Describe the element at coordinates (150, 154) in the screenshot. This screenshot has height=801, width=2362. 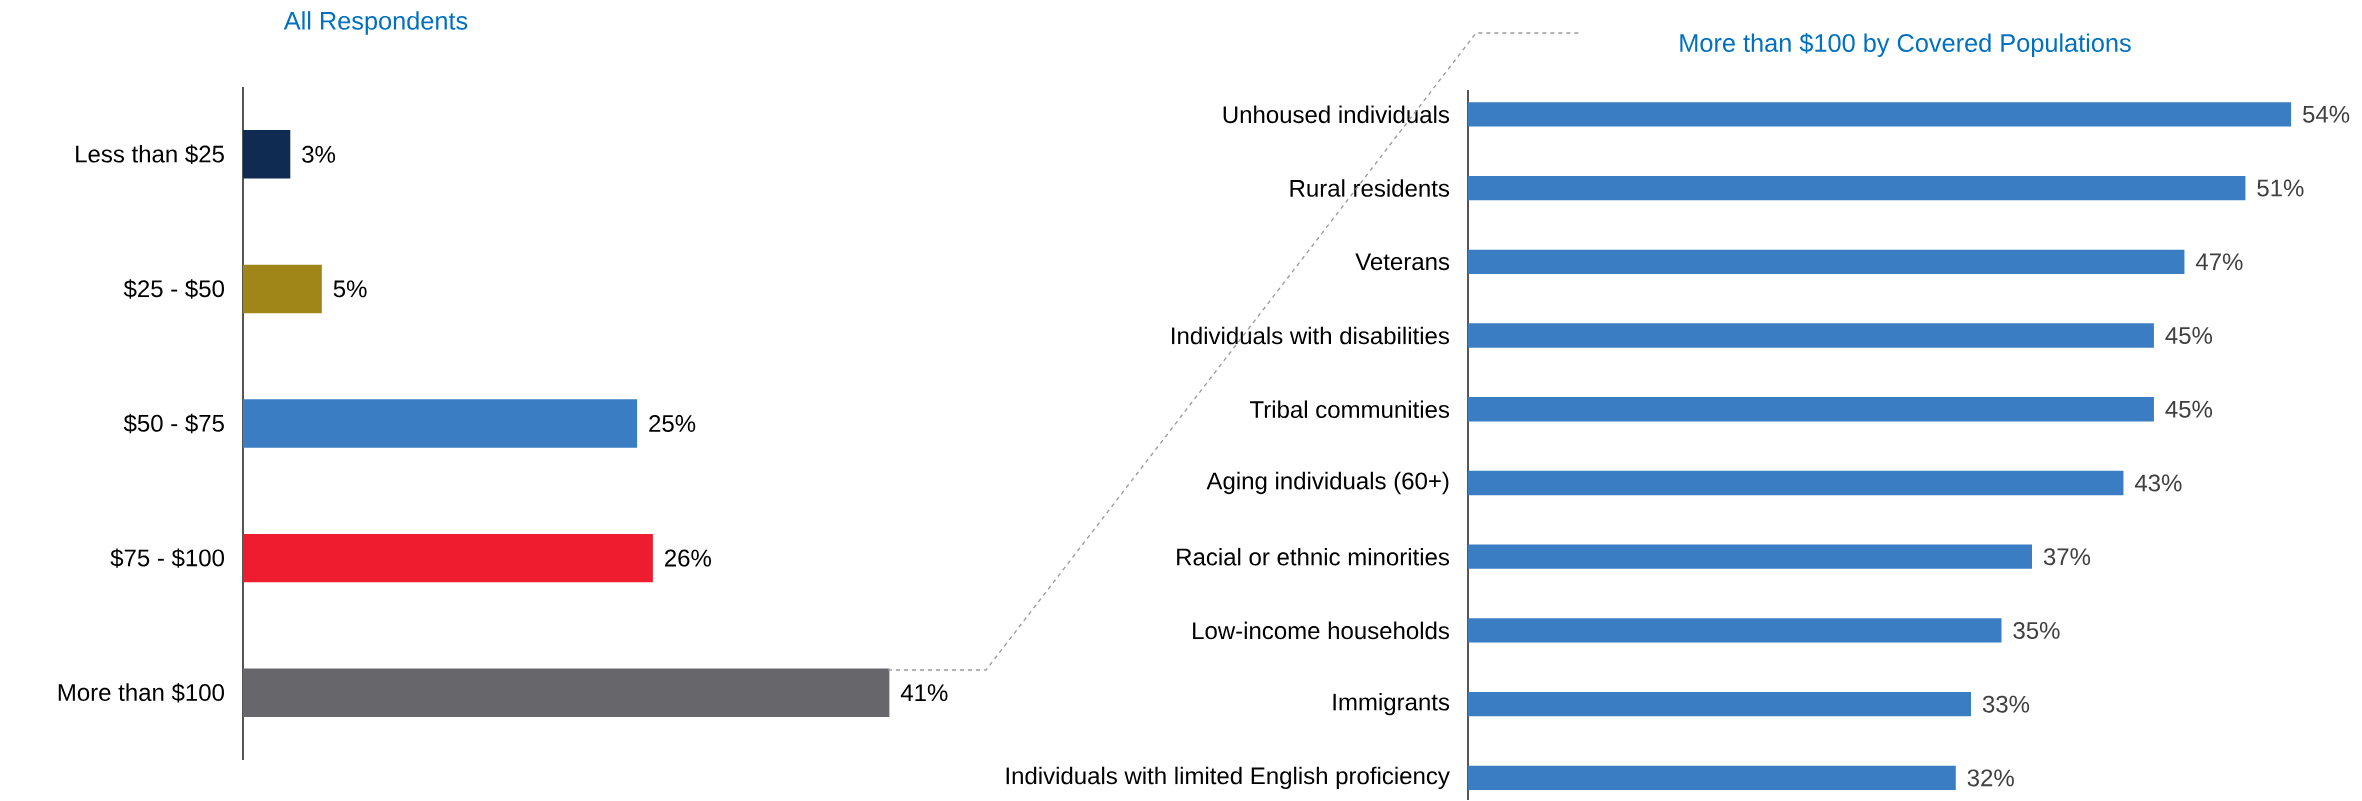
I see `y-tick-label: Less than $25` at that location.